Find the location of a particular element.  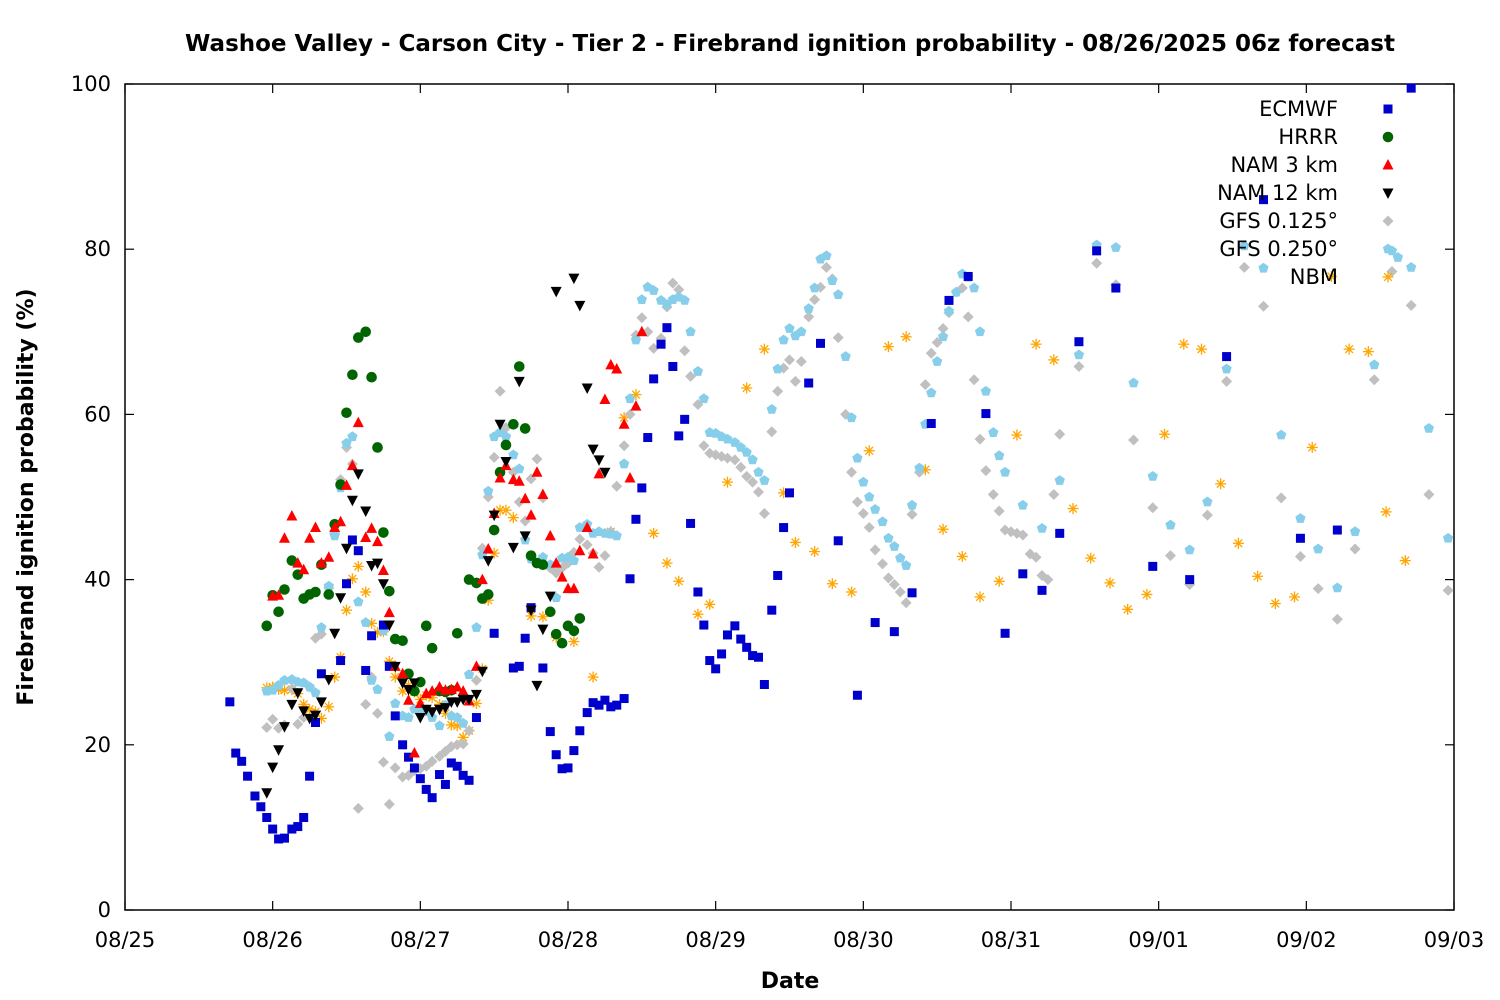

legend-label: NBM is located at coordinates (1314, 277).